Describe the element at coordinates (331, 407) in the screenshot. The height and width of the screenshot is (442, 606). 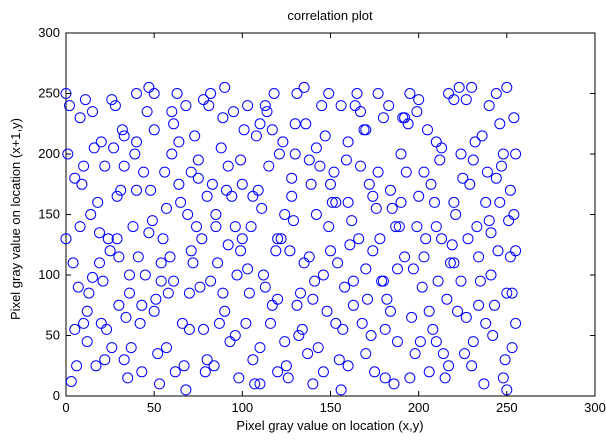
I see `x-tick-label: 150` at that location.